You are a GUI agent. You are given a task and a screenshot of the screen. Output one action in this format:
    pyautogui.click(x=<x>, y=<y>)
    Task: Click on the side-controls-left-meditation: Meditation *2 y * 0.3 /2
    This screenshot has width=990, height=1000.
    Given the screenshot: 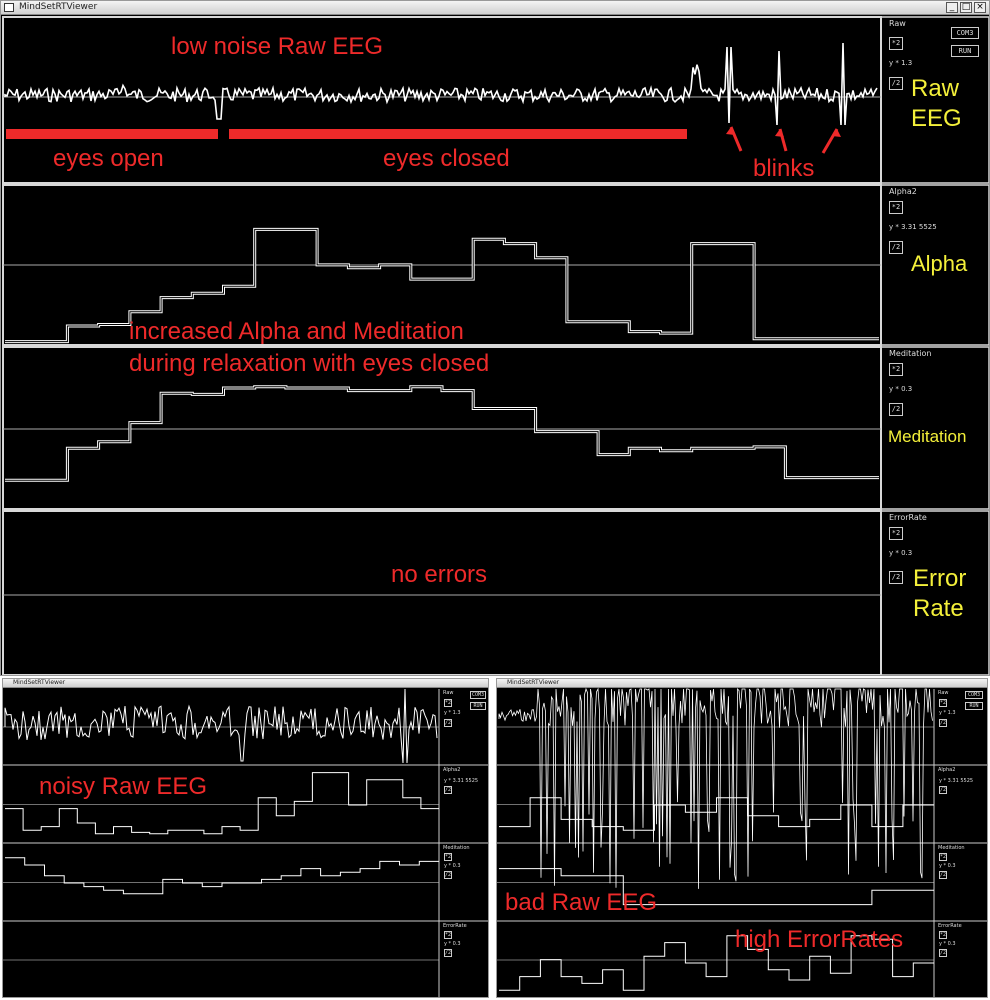 What is the action you would take?
    pyautogui.click(x=464, y=882)
    